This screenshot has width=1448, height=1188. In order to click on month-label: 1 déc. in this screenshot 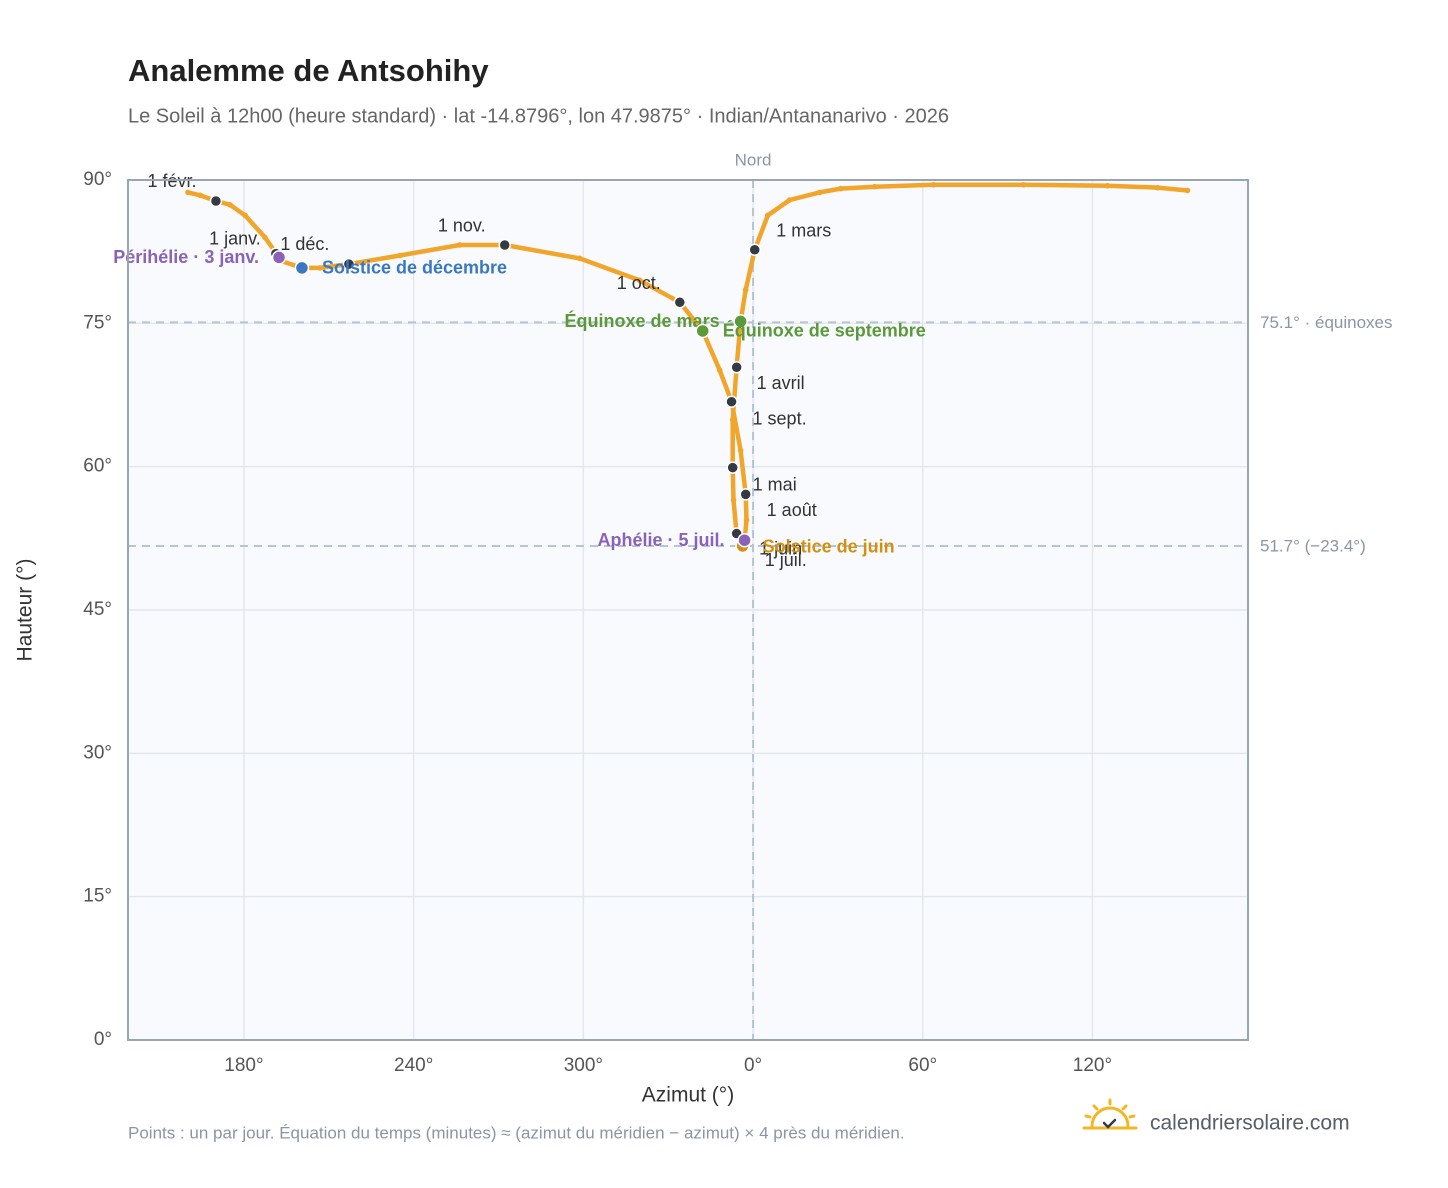, I will do `click(304, 244)`.